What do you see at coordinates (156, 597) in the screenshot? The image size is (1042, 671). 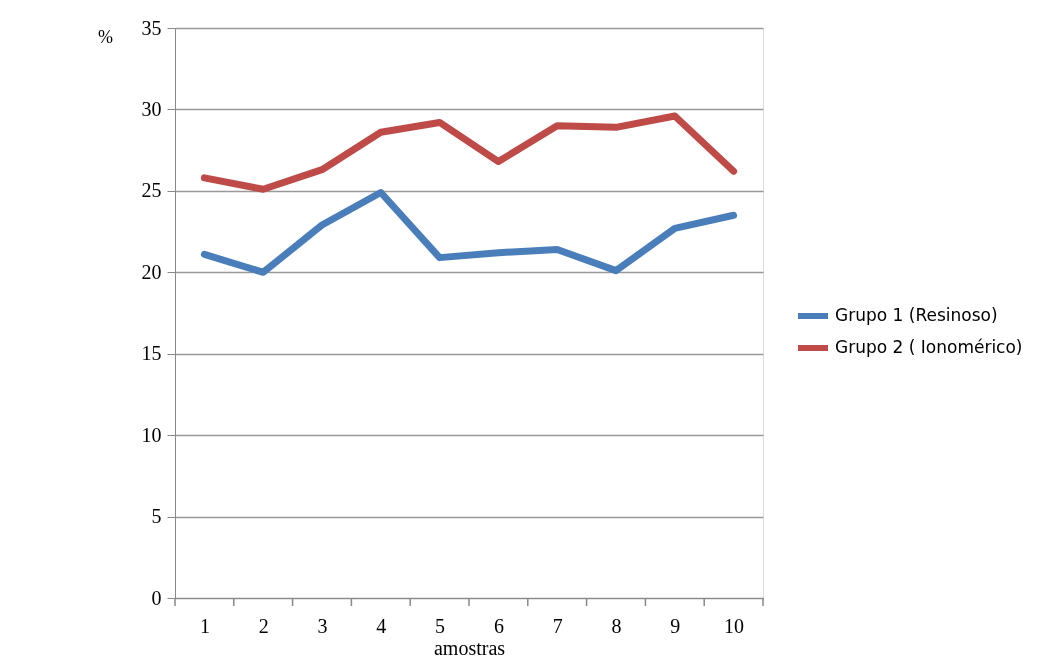 I see `y-tick-label: 0` at bounding box center [156, 597].